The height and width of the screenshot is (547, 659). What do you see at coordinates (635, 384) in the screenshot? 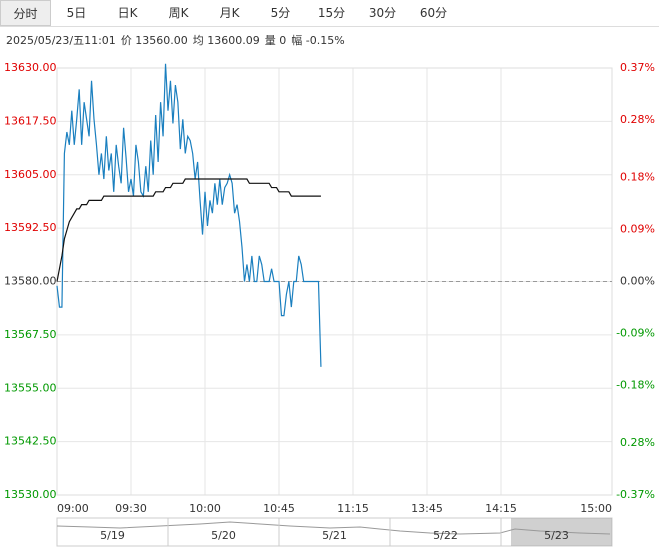
I see `y2-tick-label: -0.18%` at bounding box center [635, 384].